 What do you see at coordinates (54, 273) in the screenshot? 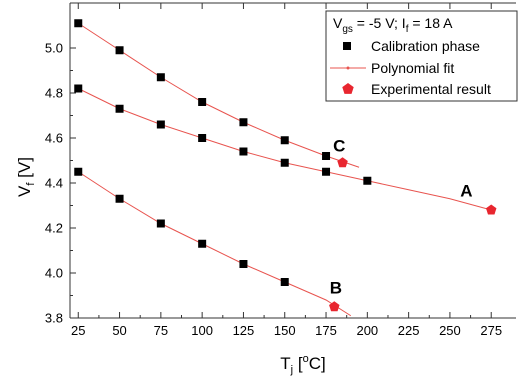
I see `y-tick-label: 4.0` at bounding box center [54, 273].